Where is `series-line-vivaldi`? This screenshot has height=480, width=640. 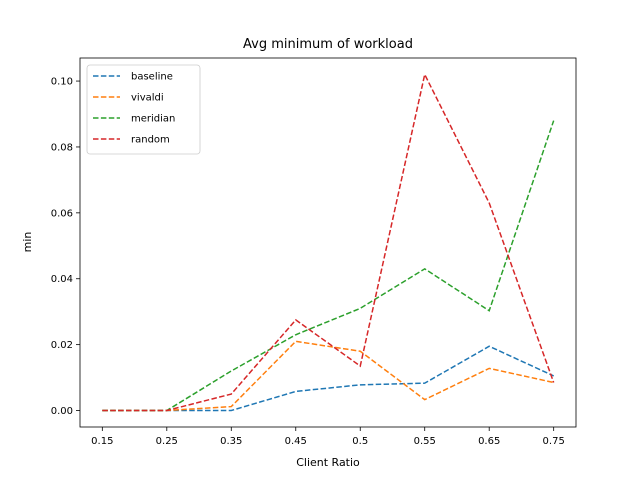 series-line-vivaldi is located at coordinates (328, 376).